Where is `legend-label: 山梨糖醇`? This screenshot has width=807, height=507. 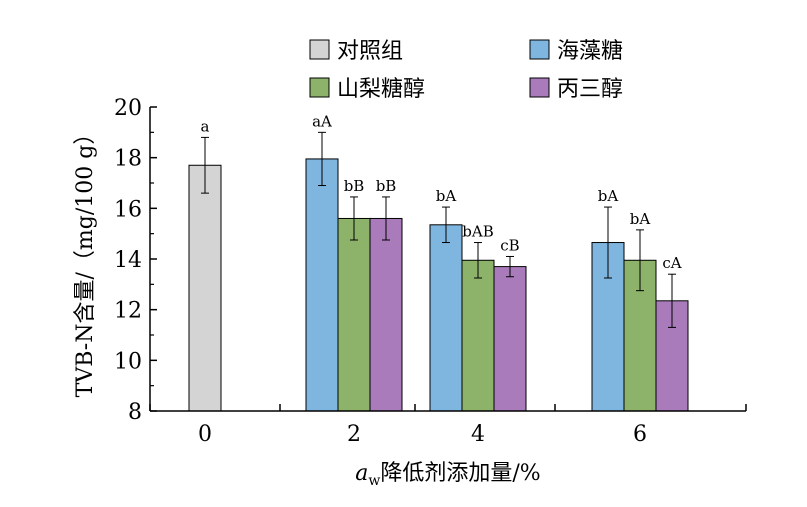
legend-label: 山梨糖醇 is located at coordinates (381, 89).